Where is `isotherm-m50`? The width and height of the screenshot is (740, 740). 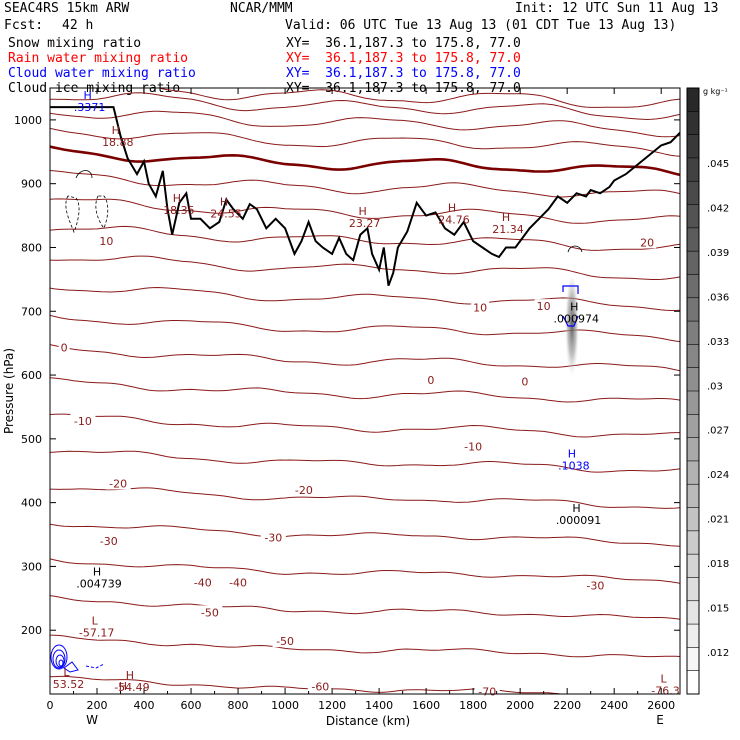 isotherm-m50 is located at coordinates (365, 461).